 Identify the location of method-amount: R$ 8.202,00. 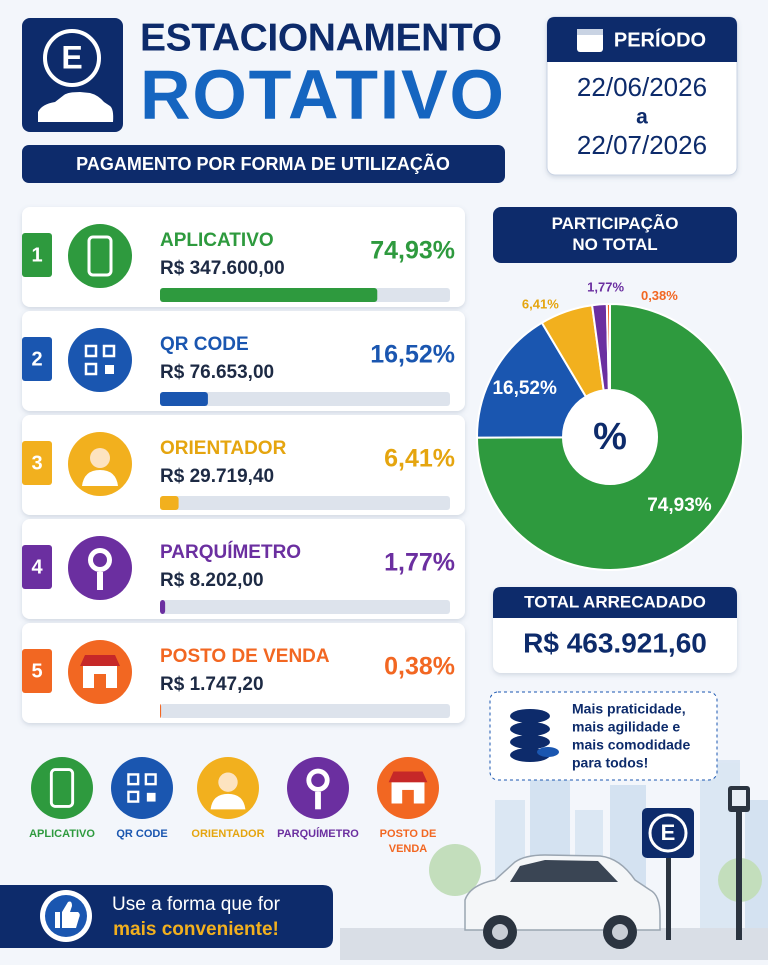
(212, 580).